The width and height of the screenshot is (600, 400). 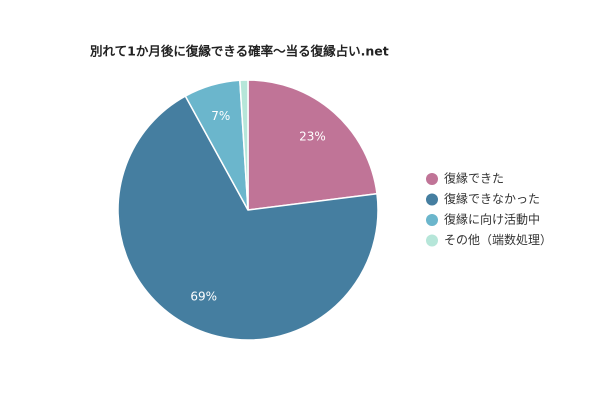 What do you see at coordinates (220, 116) in the screenshot?
I see `data-label: 7%` at bounding box center [220, 116].